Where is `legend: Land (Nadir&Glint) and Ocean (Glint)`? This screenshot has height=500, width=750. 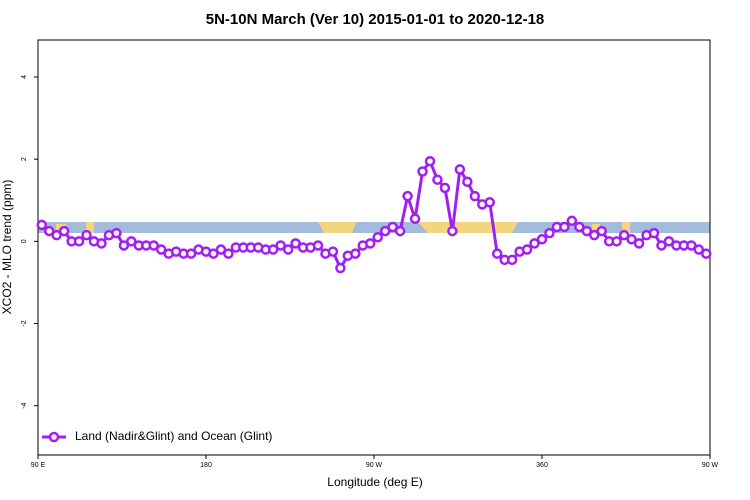 legend: Land (Nadir&Glint) and Ocean (Glint) is located at coordinates (157, 436).